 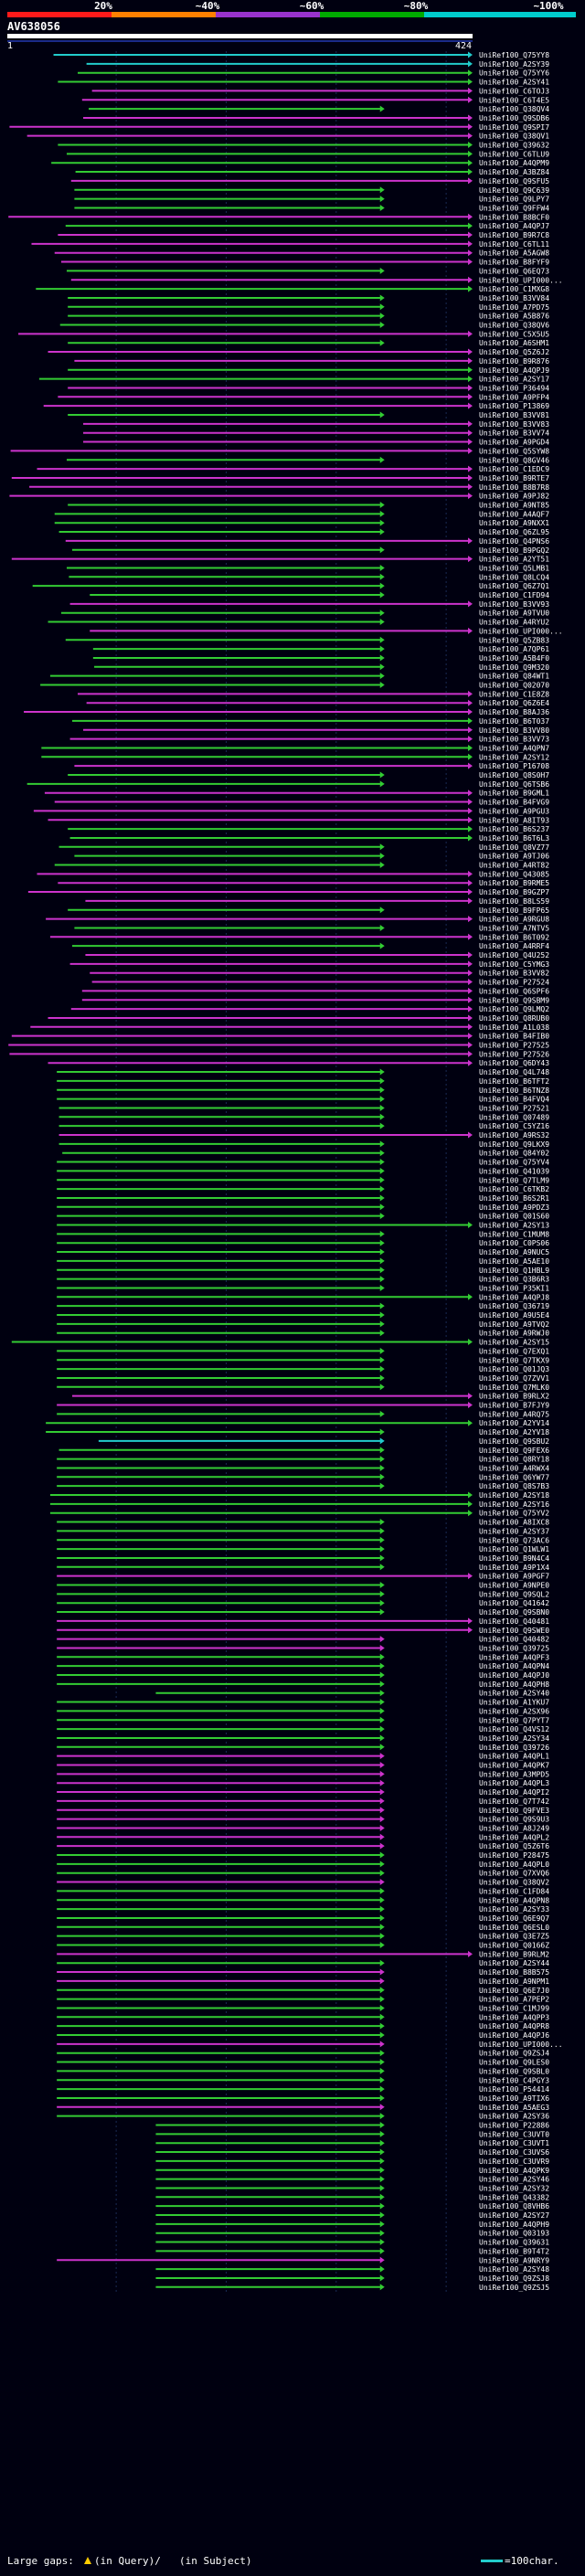 I want to click on hit-name: UniRef100_A2SY12, so click(x=514, y=757).